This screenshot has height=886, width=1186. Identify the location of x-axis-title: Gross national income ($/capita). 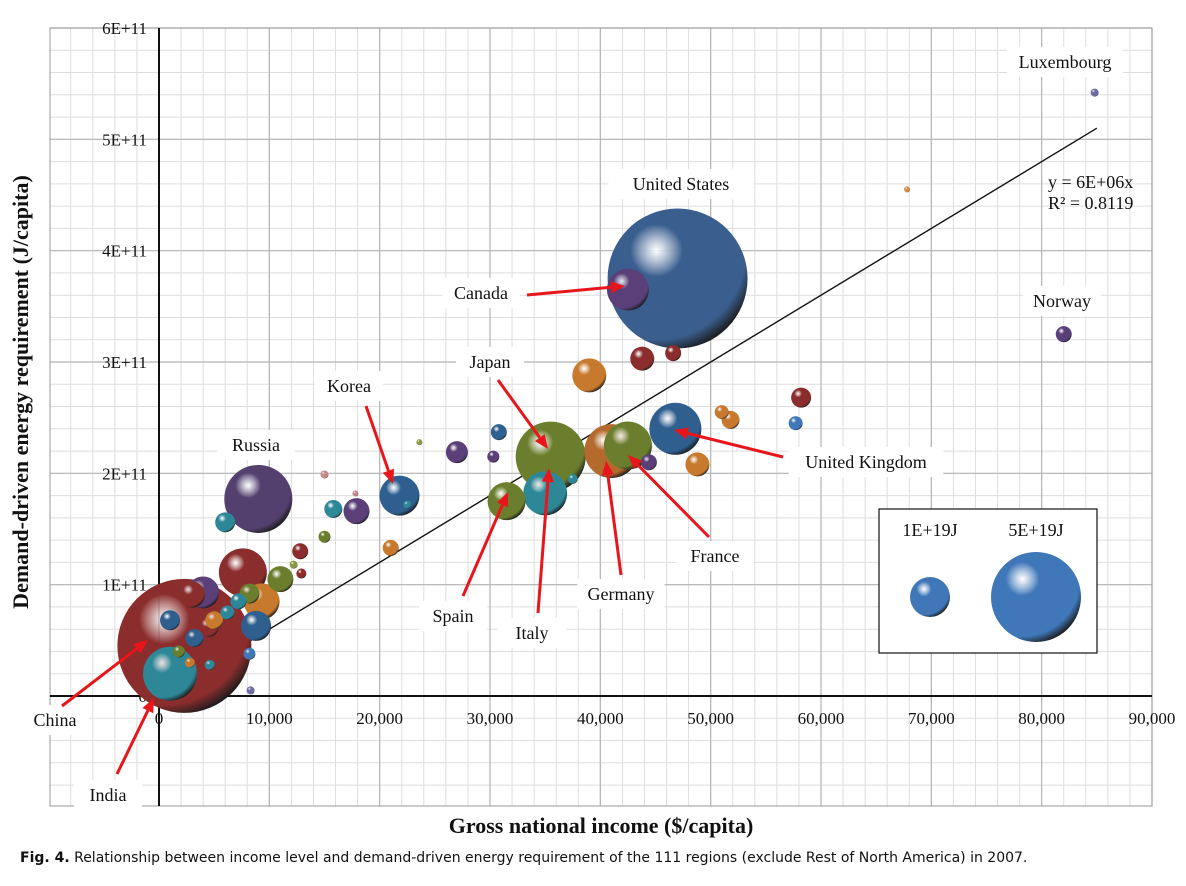
(601, 825).